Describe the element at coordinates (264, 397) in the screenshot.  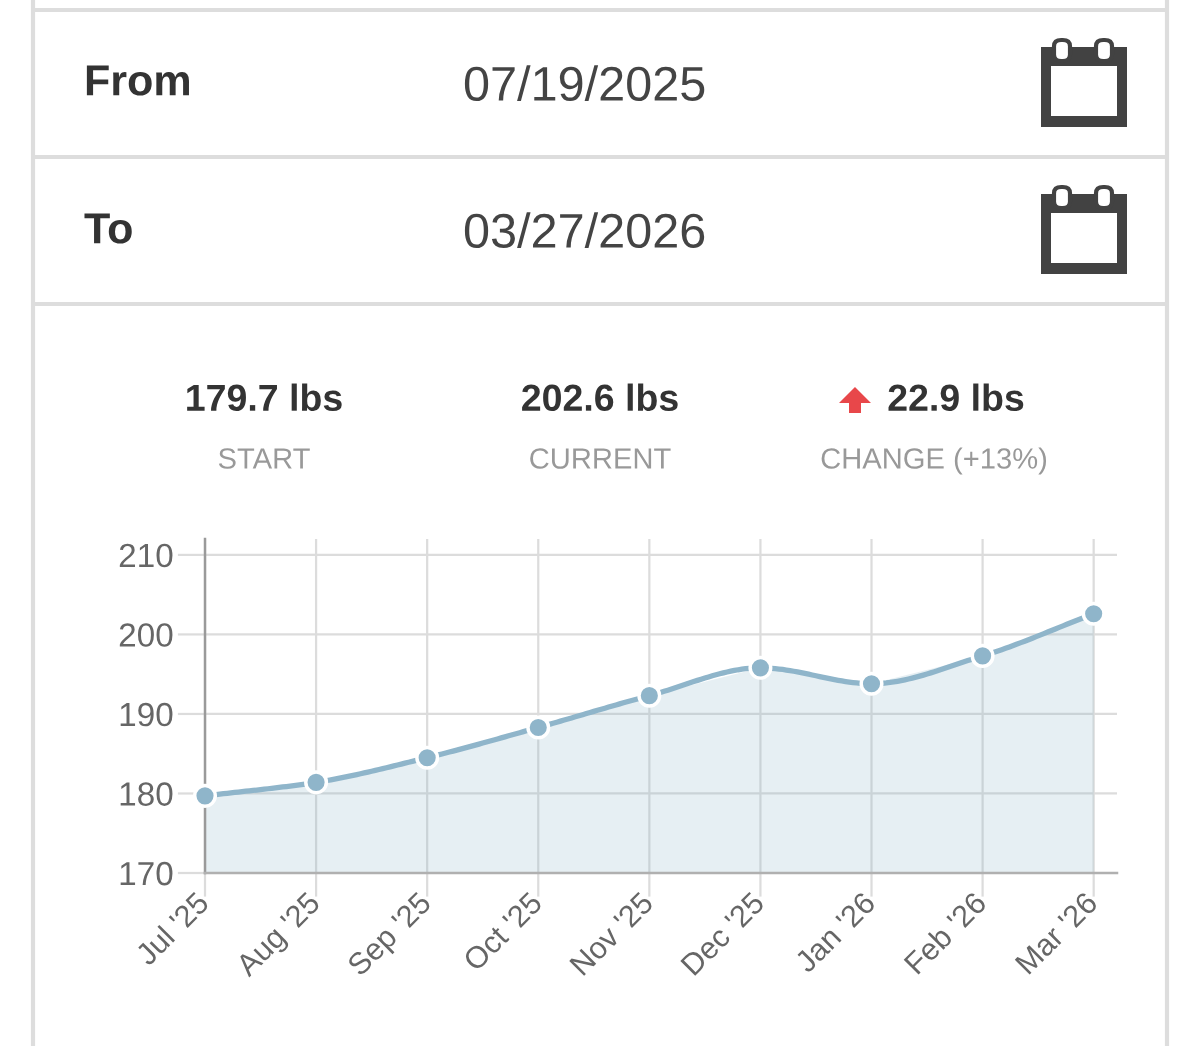
I see `text: 179.7 lbs` at that location.